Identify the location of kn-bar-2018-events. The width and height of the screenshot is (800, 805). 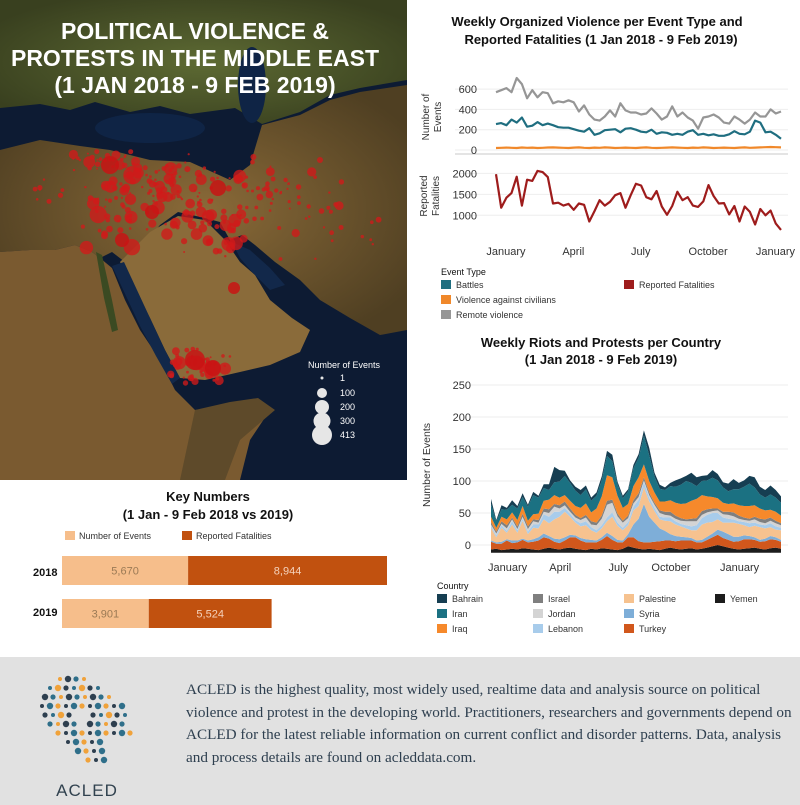
(125, 570).